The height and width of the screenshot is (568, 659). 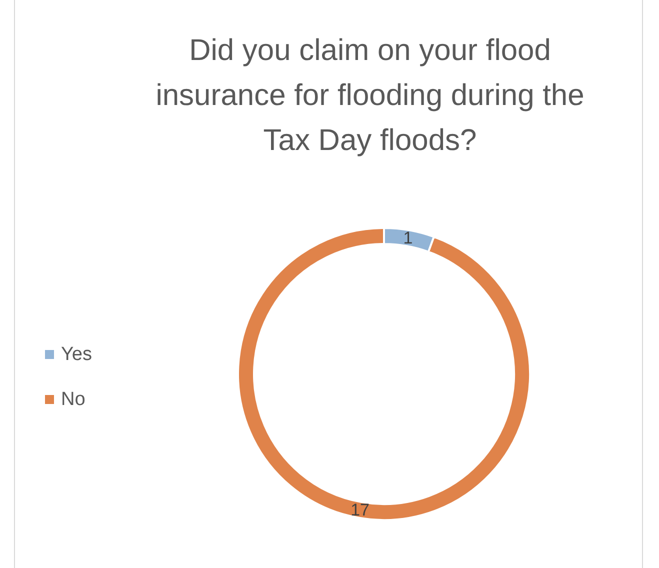 I want to click on legend-label: No, so click(x=73, y=399).